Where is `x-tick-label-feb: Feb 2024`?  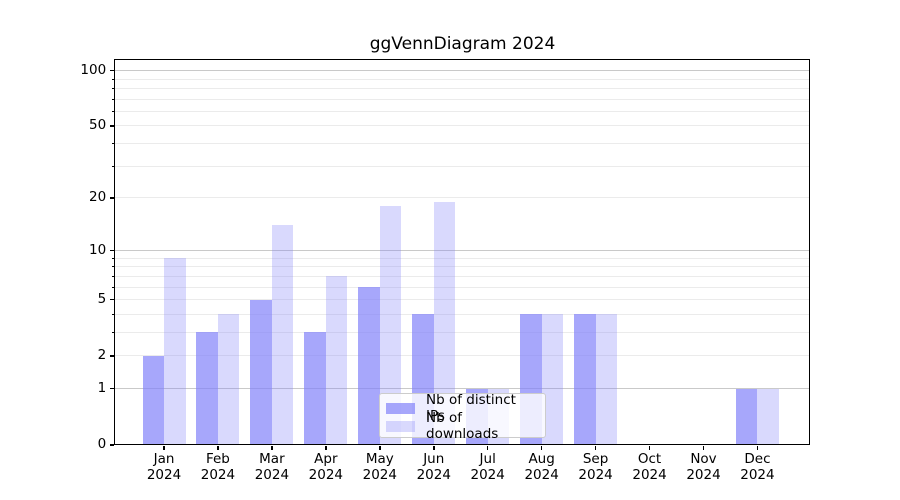 x-tick-label-feb: Feb 2024 is located at coordinates (218, 467).